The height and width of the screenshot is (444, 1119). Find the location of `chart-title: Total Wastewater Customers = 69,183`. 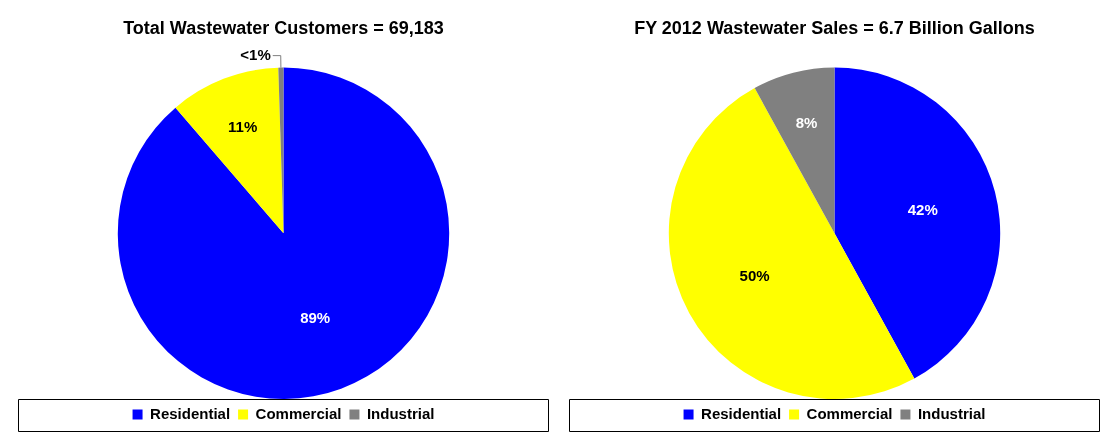

chart-title: Total Wastewater Customers = 69,183 is located at coordinates (283, 27).